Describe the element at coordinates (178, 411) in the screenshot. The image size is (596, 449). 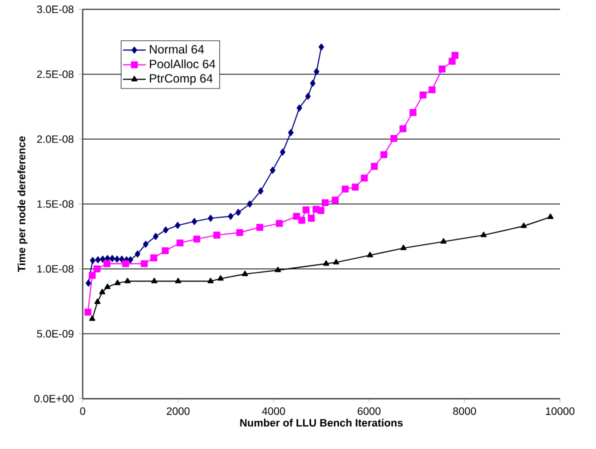
I see `x-tick-label: 2000` at that location.